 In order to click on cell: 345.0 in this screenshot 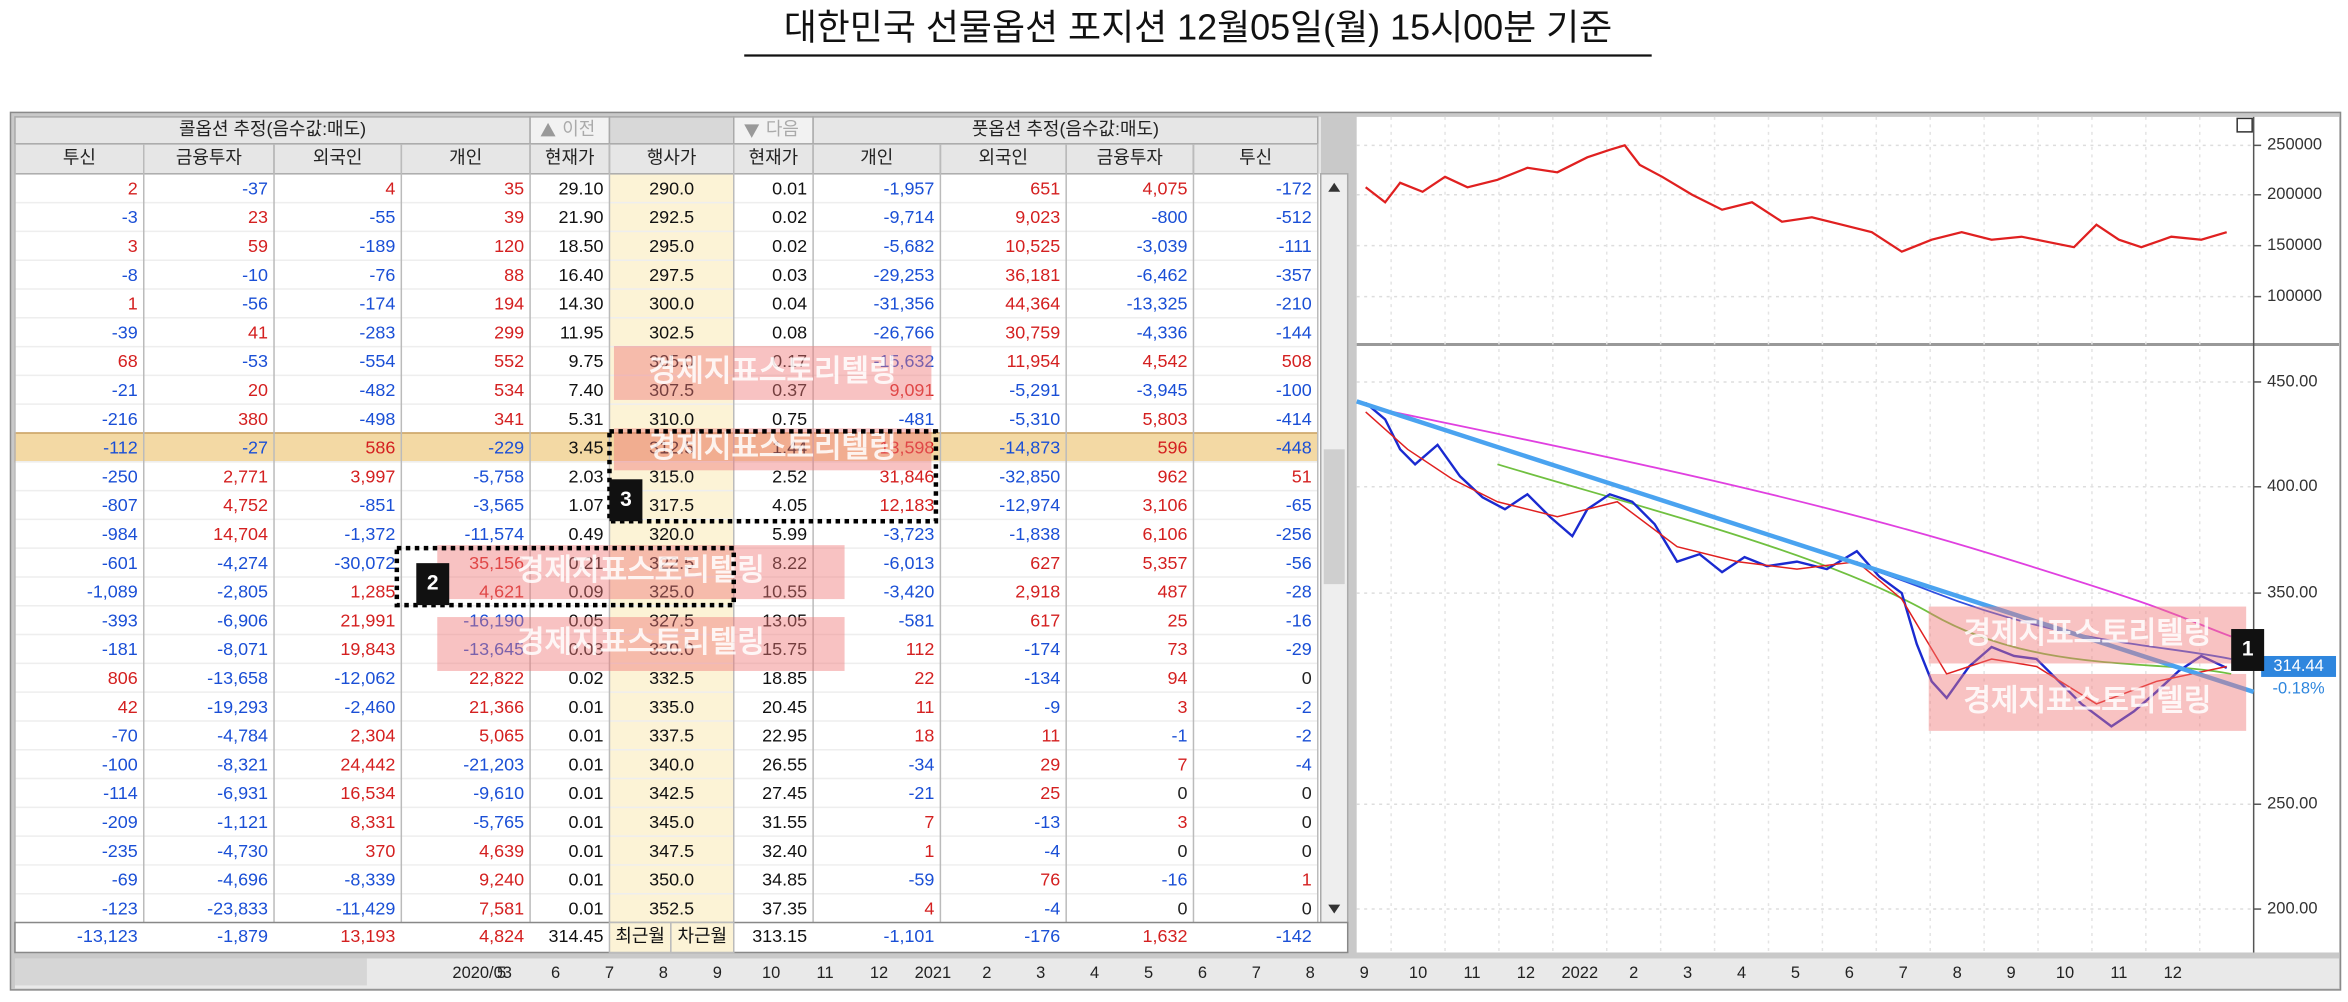, I will do `click(671, 822)`.